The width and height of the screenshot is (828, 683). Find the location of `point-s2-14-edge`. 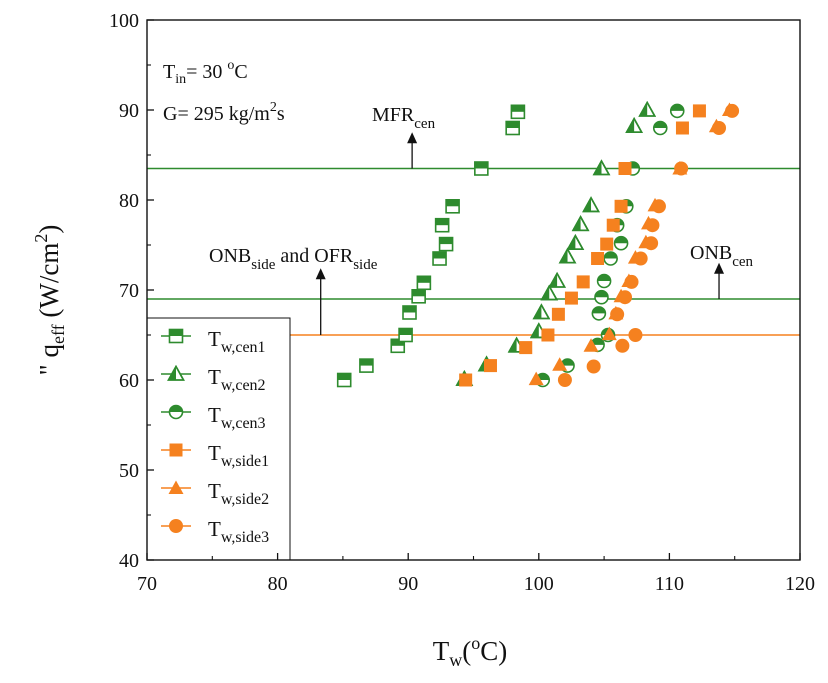

point-s2-14-edge is located at coordinates (647, 108).